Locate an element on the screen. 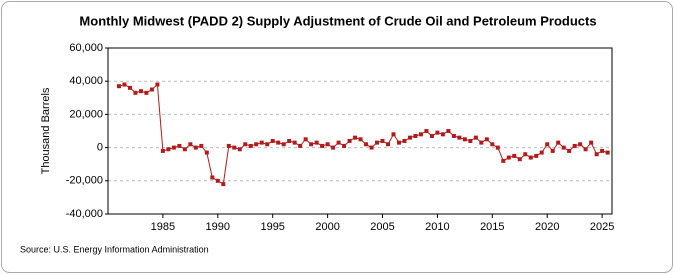 This screenshot has width=675, height=275. y-tick-label: -20,000 is located at coordinates (84, 181).